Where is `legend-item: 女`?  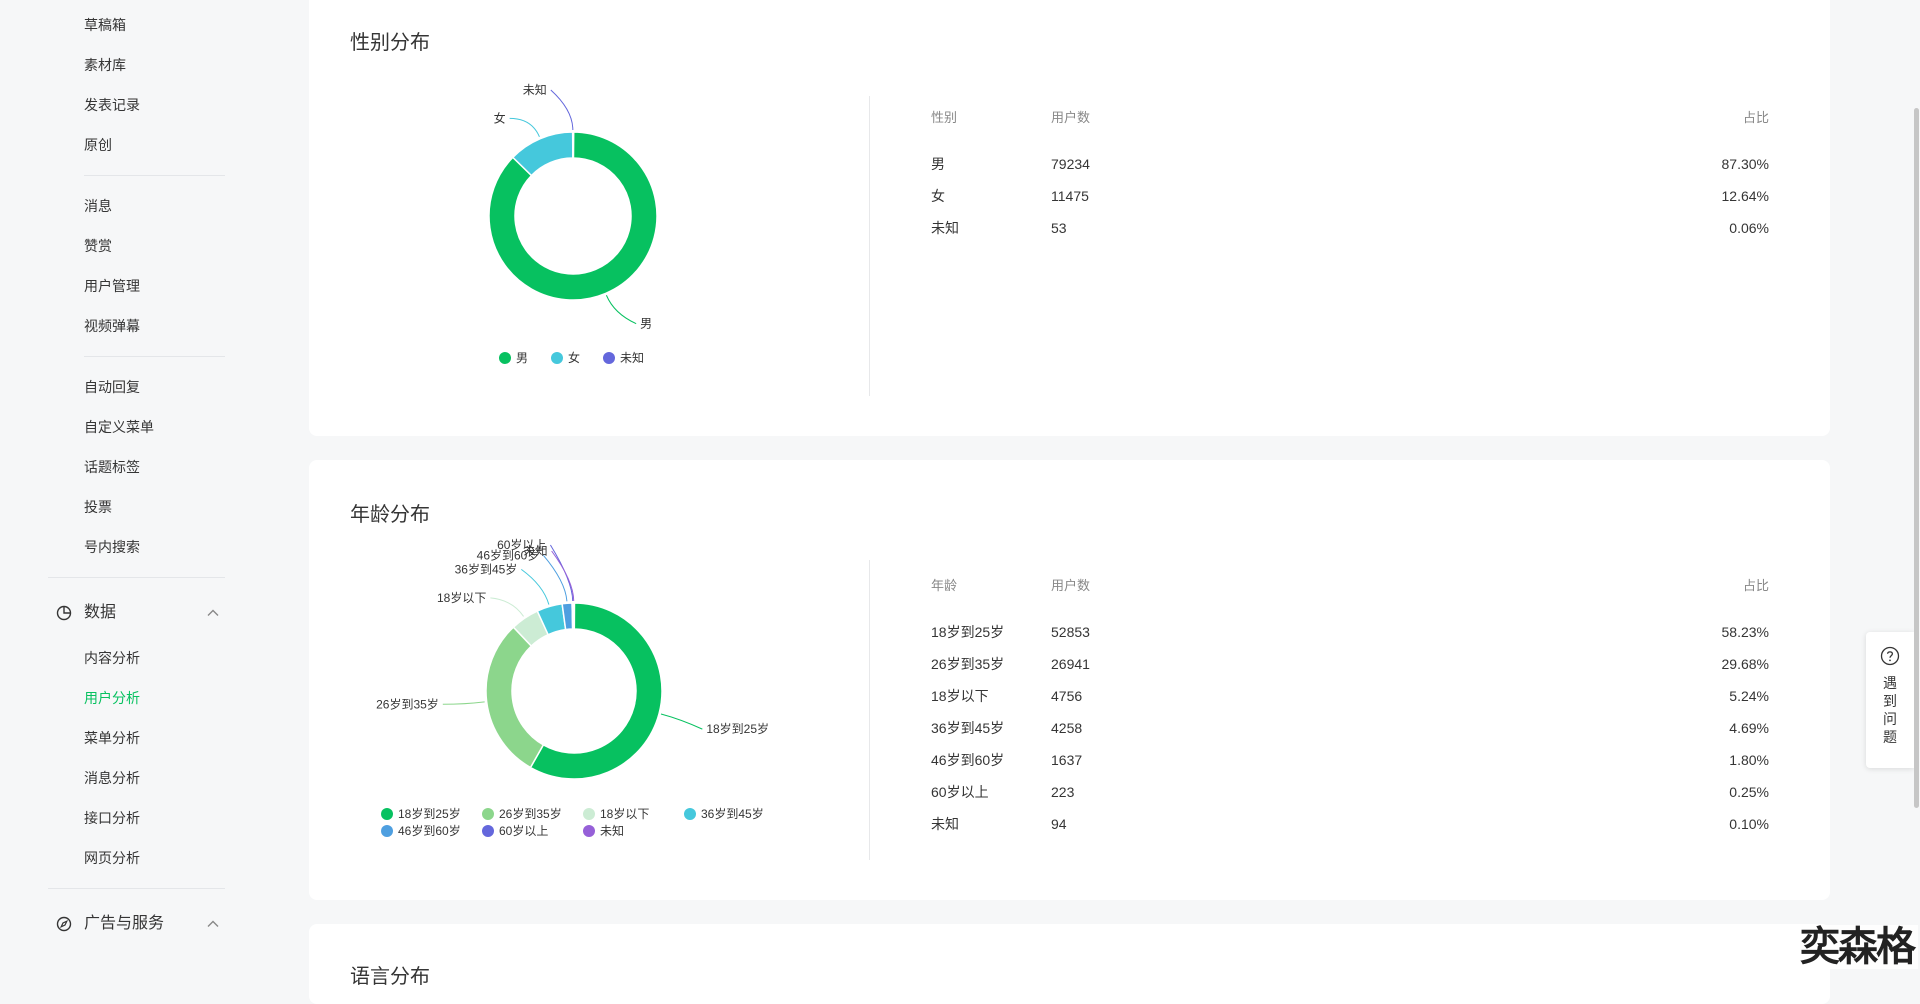
legend-item: 女 is located at coordinates (565, 358).